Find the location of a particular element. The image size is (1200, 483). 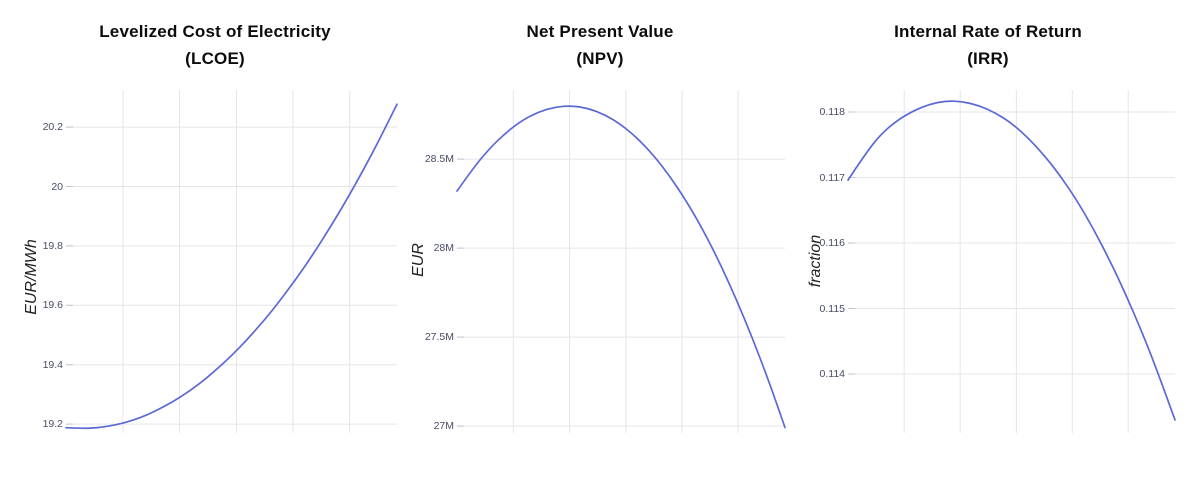

y-tick-label: 27M is located at coordinates (443, 426).